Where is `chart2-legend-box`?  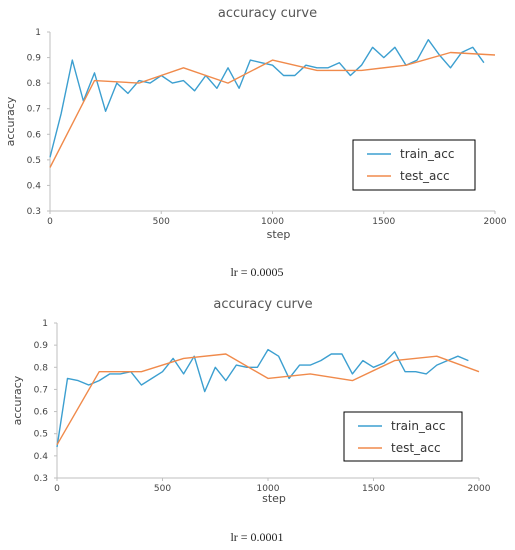
chart2-legend-box is located at coordinates (403, 436).